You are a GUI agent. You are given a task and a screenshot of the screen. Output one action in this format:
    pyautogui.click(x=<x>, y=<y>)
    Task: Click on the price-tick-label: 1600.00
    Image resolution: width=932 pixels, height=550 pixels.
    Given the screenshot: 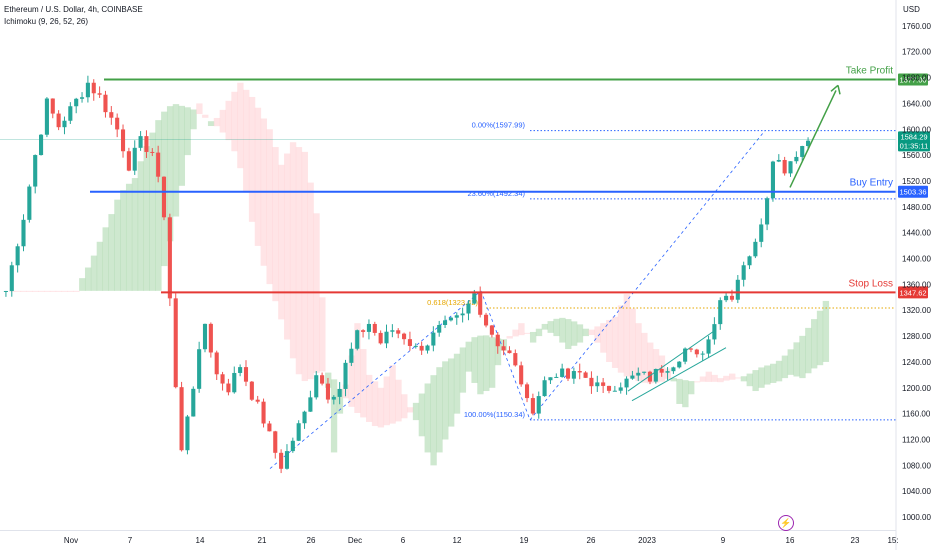 What is the action you would take?
    pyautogui.click(x=916, y=129)
    